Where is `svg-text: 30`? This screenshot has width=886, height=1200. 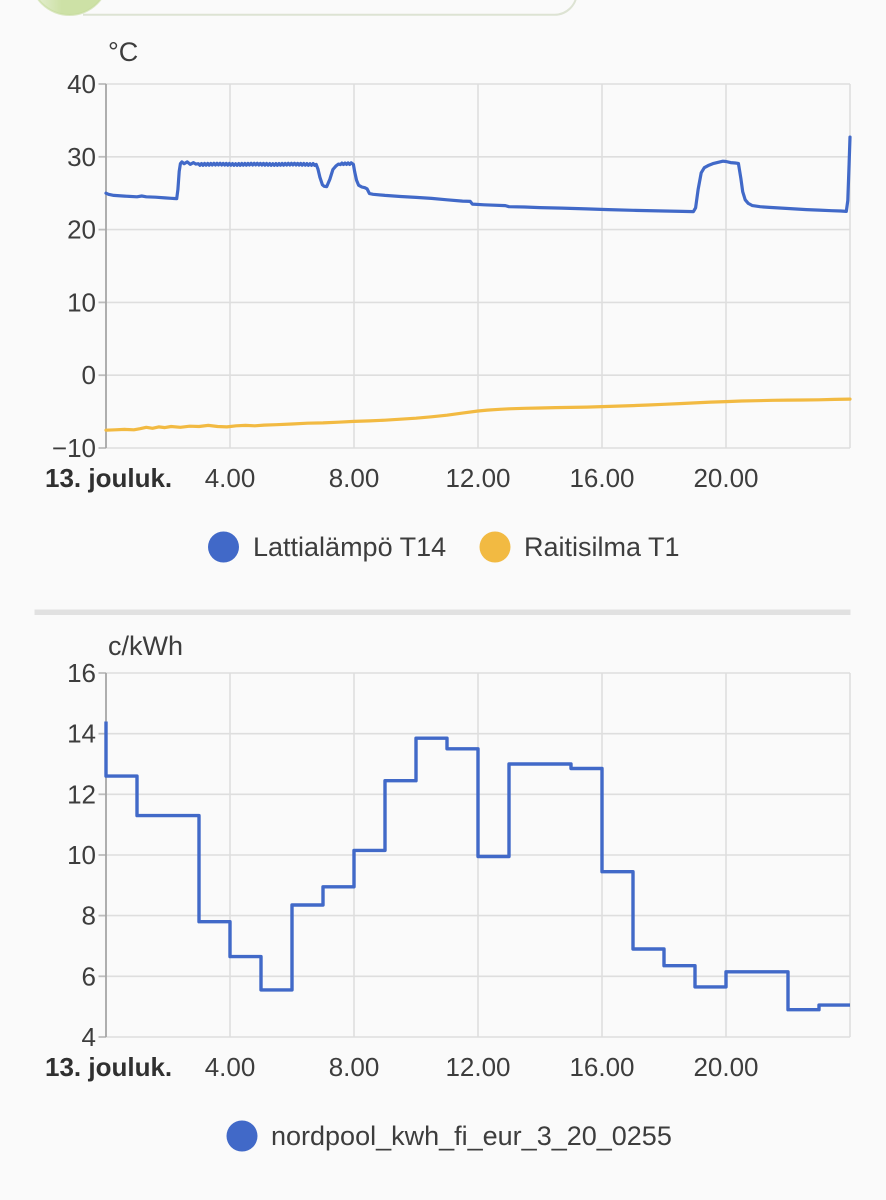 svg-text: 30 is located at coordinates (81, 157).